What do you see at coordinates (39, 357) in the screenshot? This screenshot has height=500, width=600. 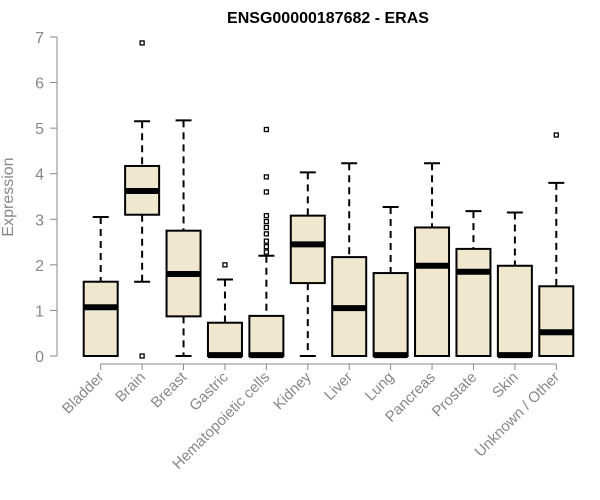 I see `y-tick-label: 0` at bounding box center [39, 357].